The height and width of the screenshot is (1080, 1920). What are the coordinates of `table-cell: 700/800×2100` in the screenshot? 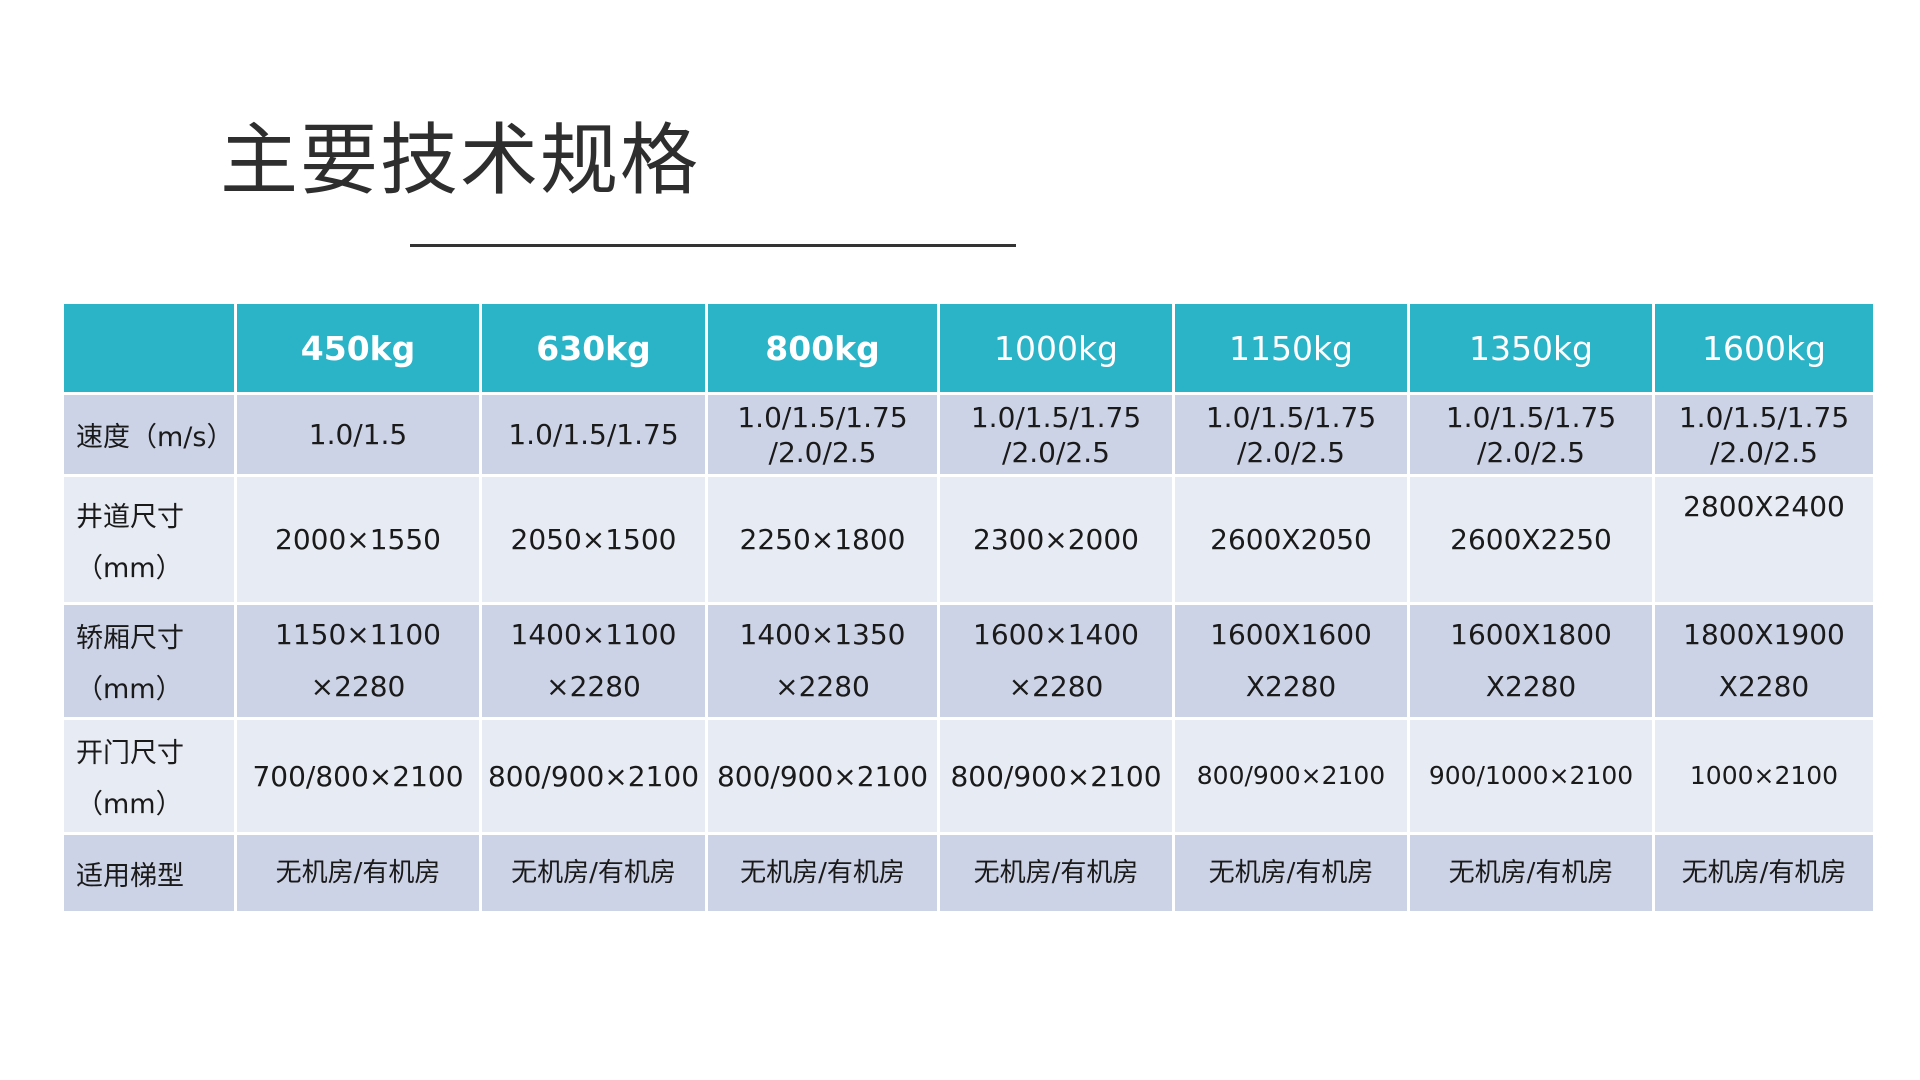 It's located at (358, 776).